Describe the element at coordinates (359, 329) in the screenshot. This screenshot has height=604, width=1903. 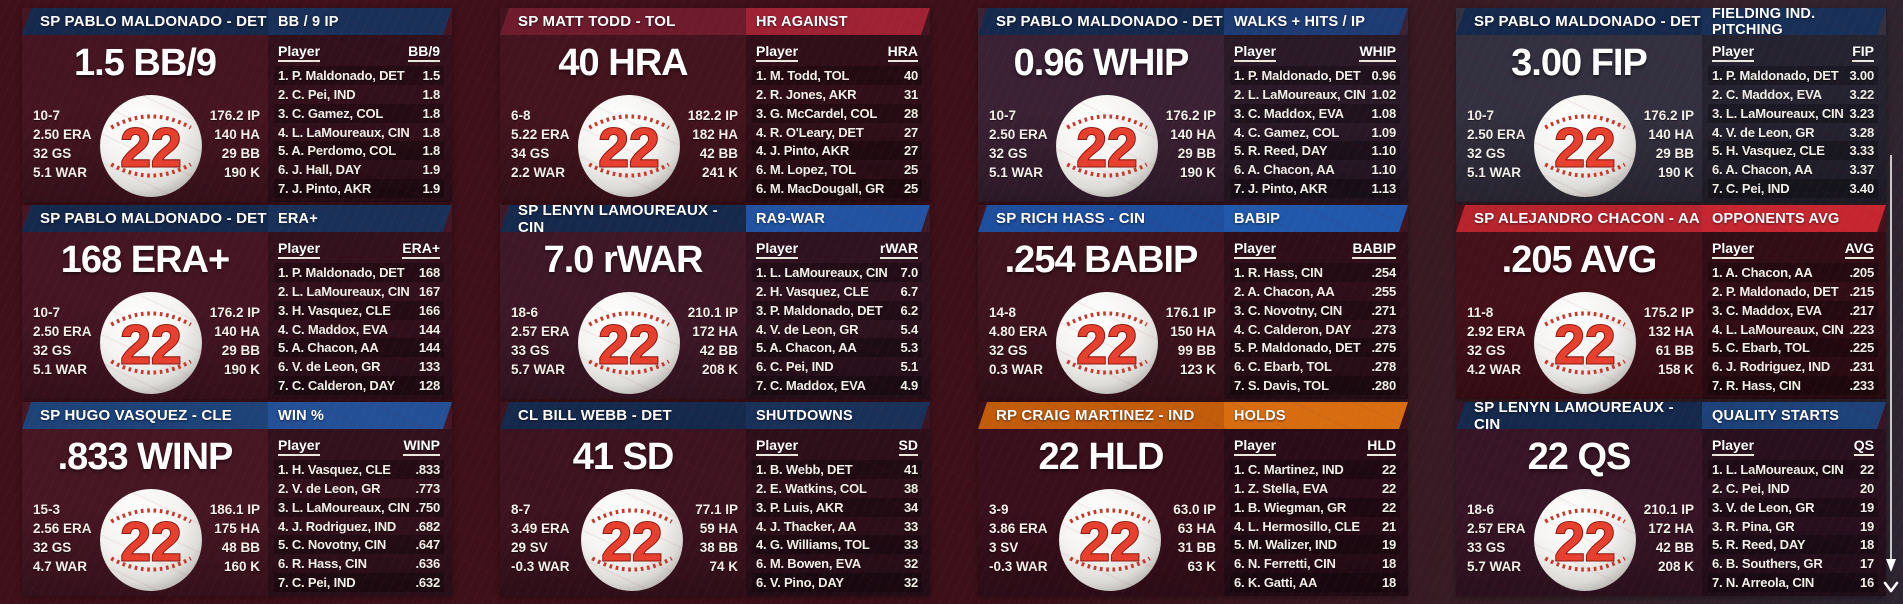
I see `leaderboard-row: 4. C. Maddox, EVA 144` at that location.